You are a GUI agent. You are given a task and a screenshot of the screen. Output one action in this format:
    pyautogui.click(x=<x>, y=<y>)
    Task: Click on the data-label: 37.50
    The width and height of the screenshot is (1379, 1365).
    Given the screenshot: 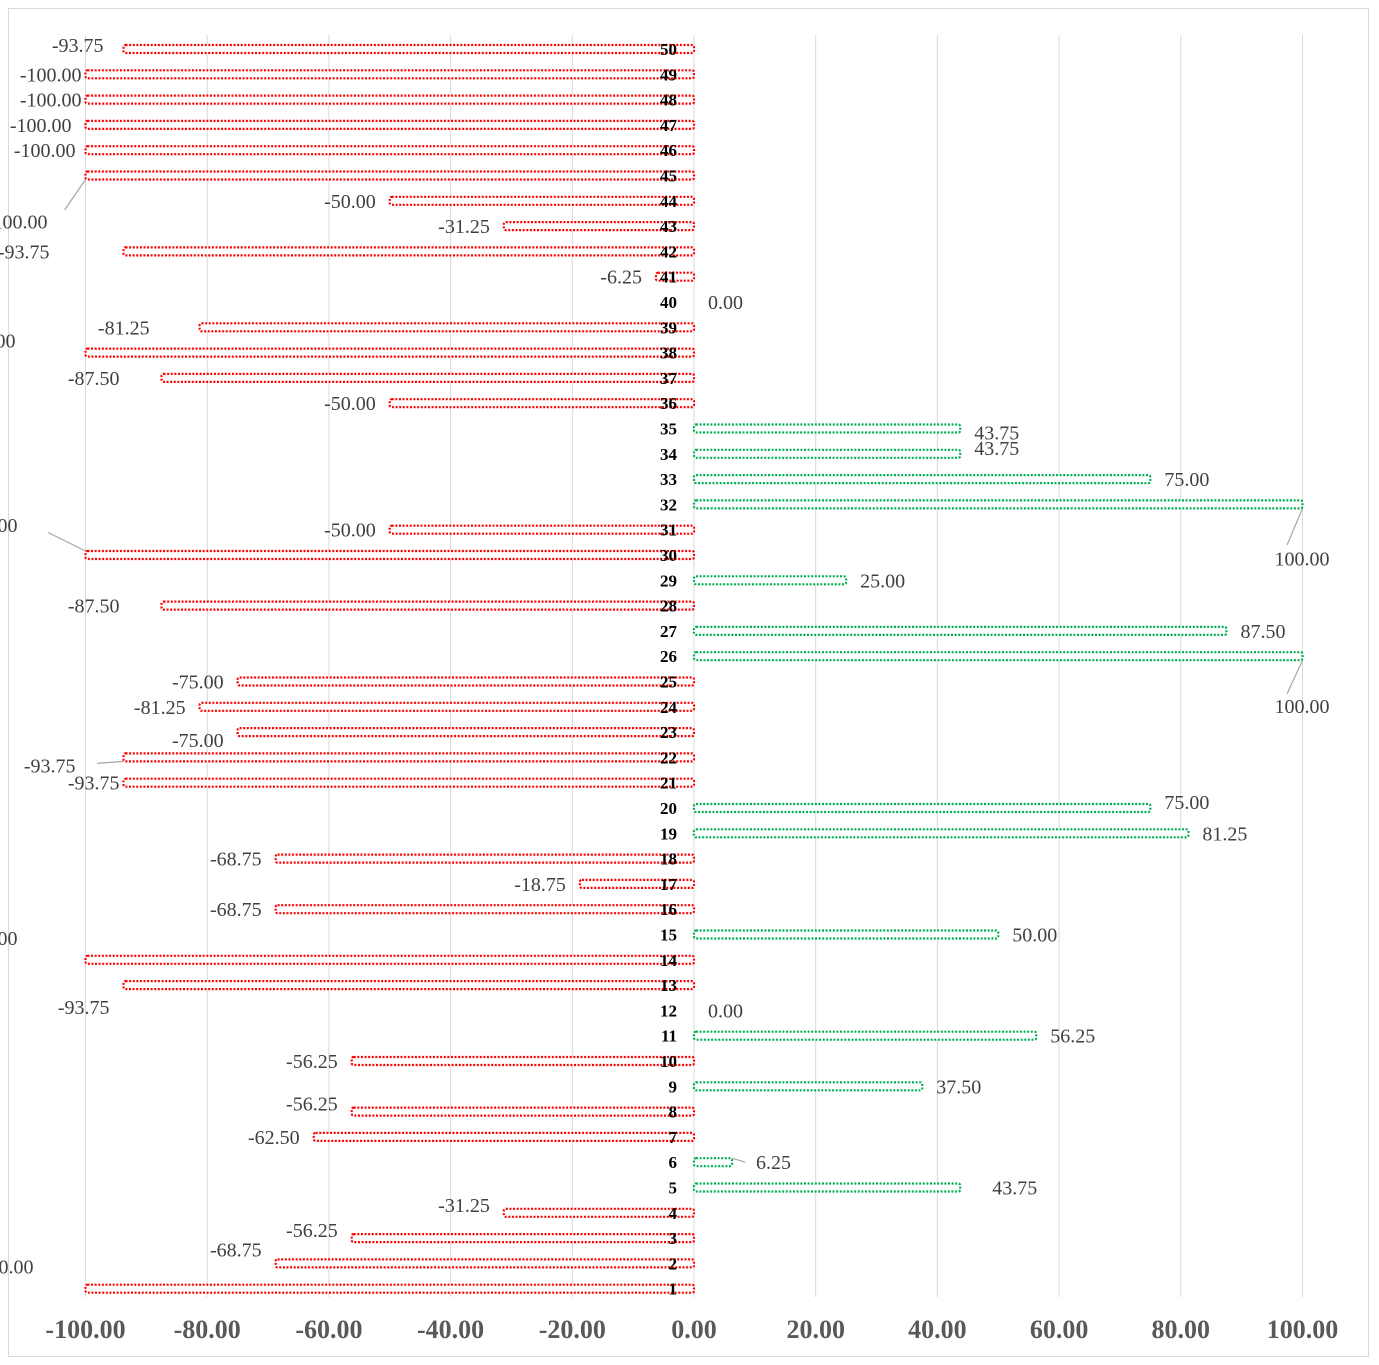 What is the action you would take?
    pyautogui.click(x=958, y=1087)
    